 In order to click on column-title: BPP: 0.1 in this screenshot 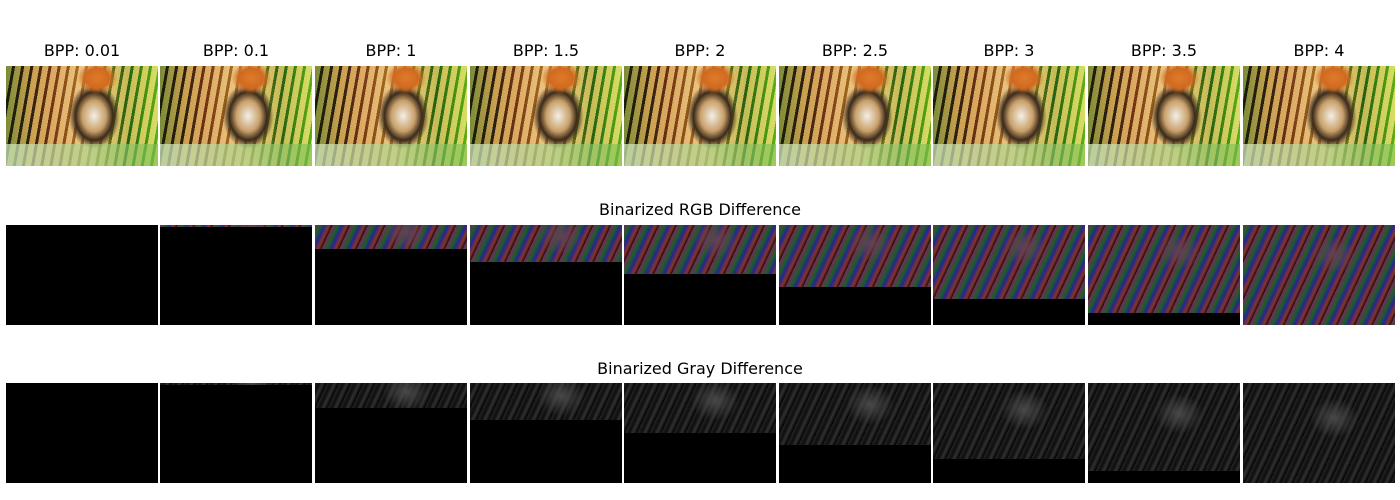, I will do `click(236, 50)`.